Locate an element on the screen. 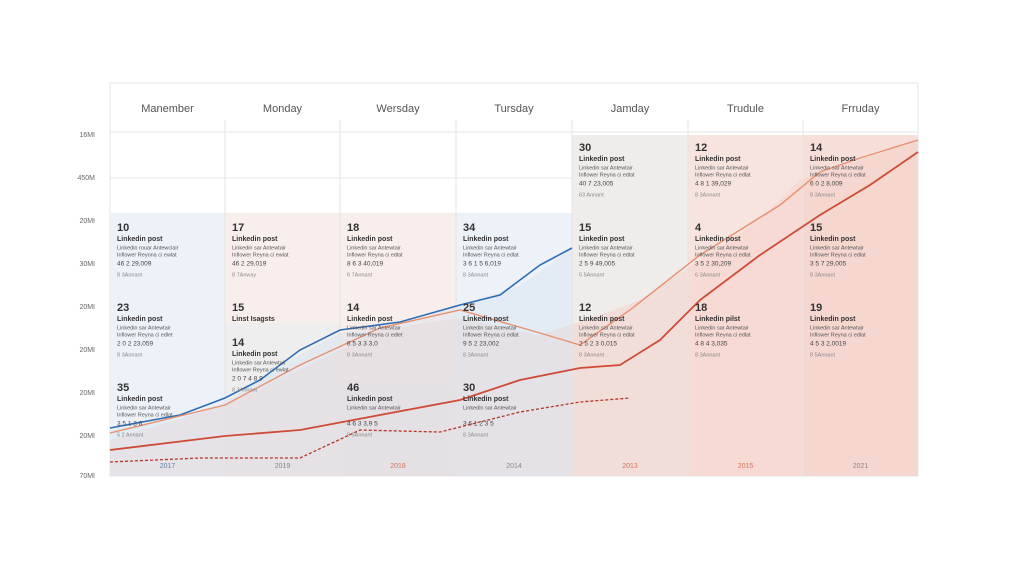 Image resolution: width=1024 pixels, height=576 pixels. cell-stat: 2 0 2 23,059 is located at coordinates (135, 344).